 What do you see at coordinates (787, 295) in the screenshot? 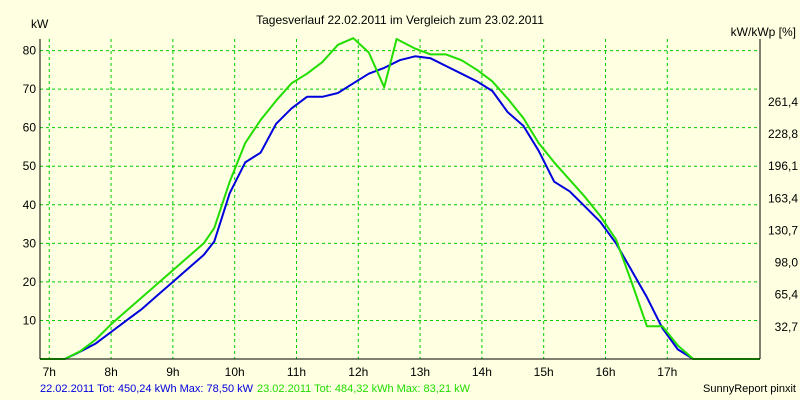
I see `y2-tick-label: 65,4` at bounding box center [787, 295].